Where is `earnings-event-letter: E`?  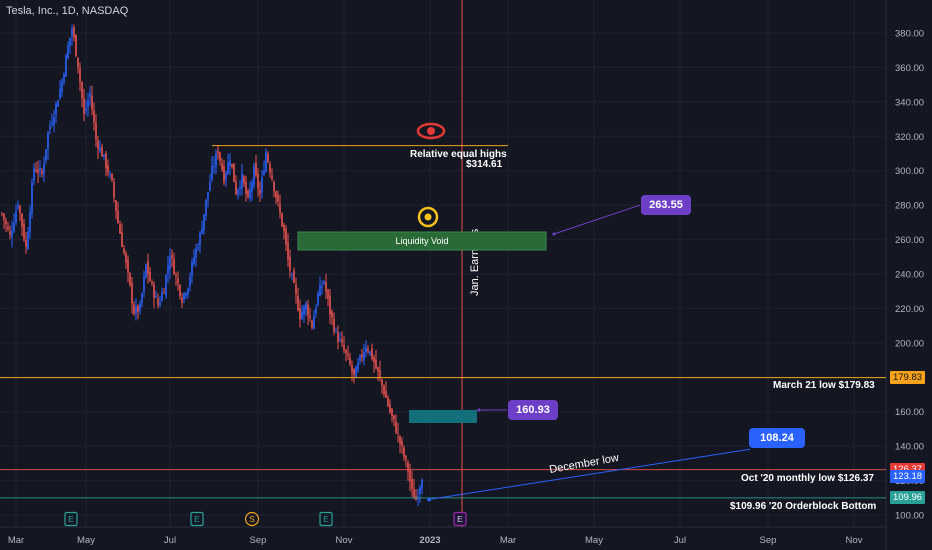
earnings-event-letter: E is located at coordinates (197, 519).